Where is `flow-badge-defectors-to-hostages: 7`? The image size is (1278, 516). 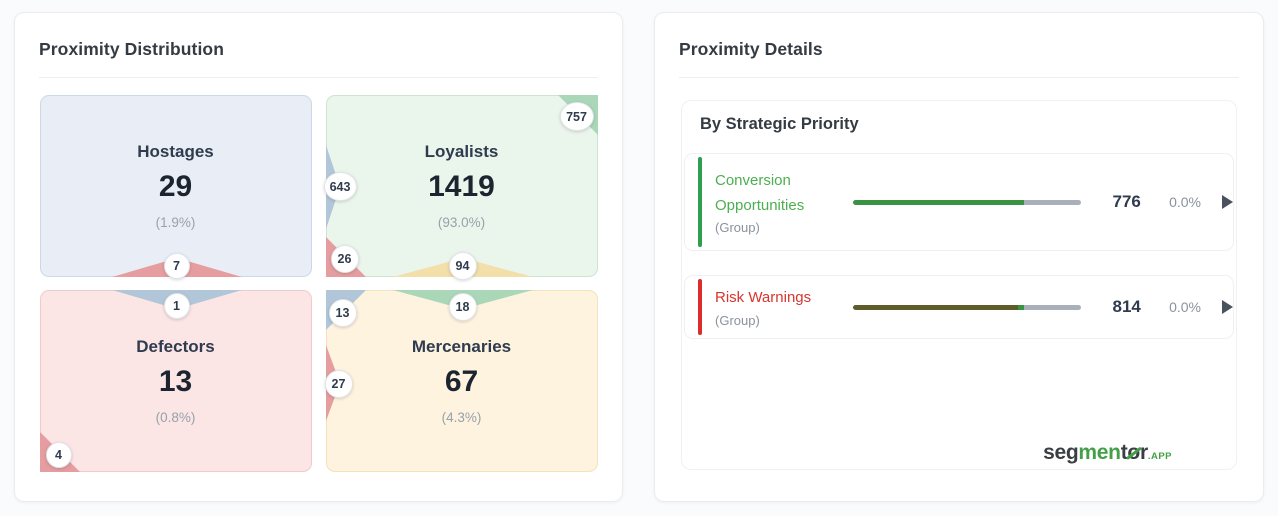
flow-badge-defectors-to-hostages: 7 is located at coordinates (176, 266).